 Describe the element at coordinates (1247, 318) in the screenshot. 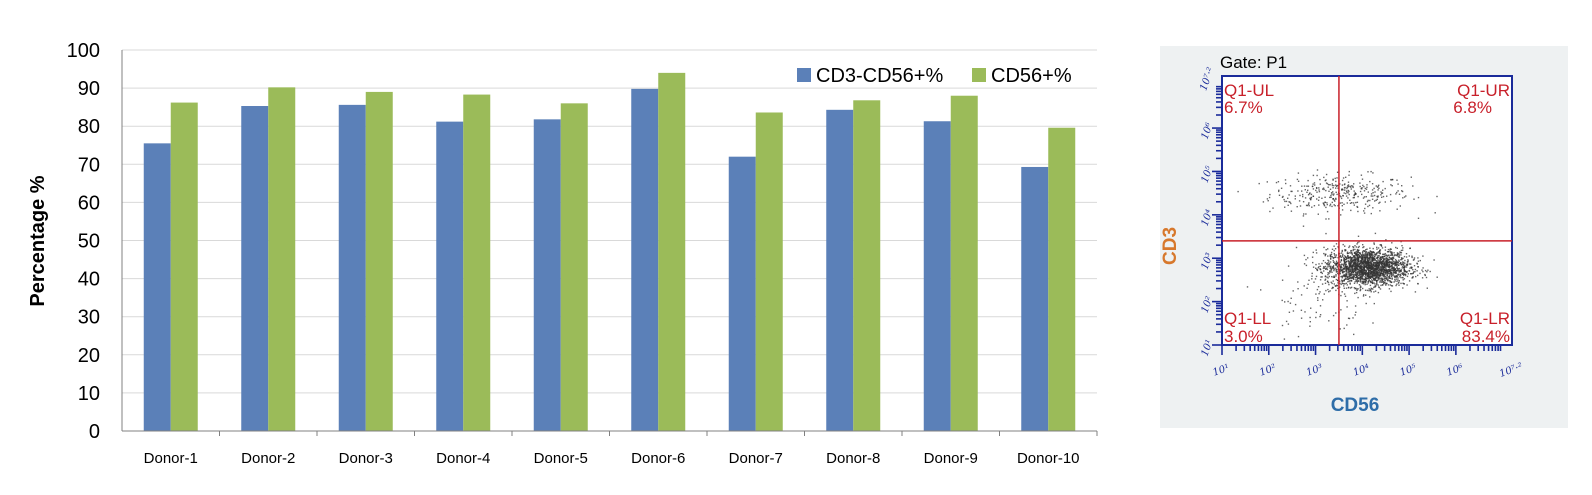

I see `quadrant-ll-name: Q1-LL` at that location.